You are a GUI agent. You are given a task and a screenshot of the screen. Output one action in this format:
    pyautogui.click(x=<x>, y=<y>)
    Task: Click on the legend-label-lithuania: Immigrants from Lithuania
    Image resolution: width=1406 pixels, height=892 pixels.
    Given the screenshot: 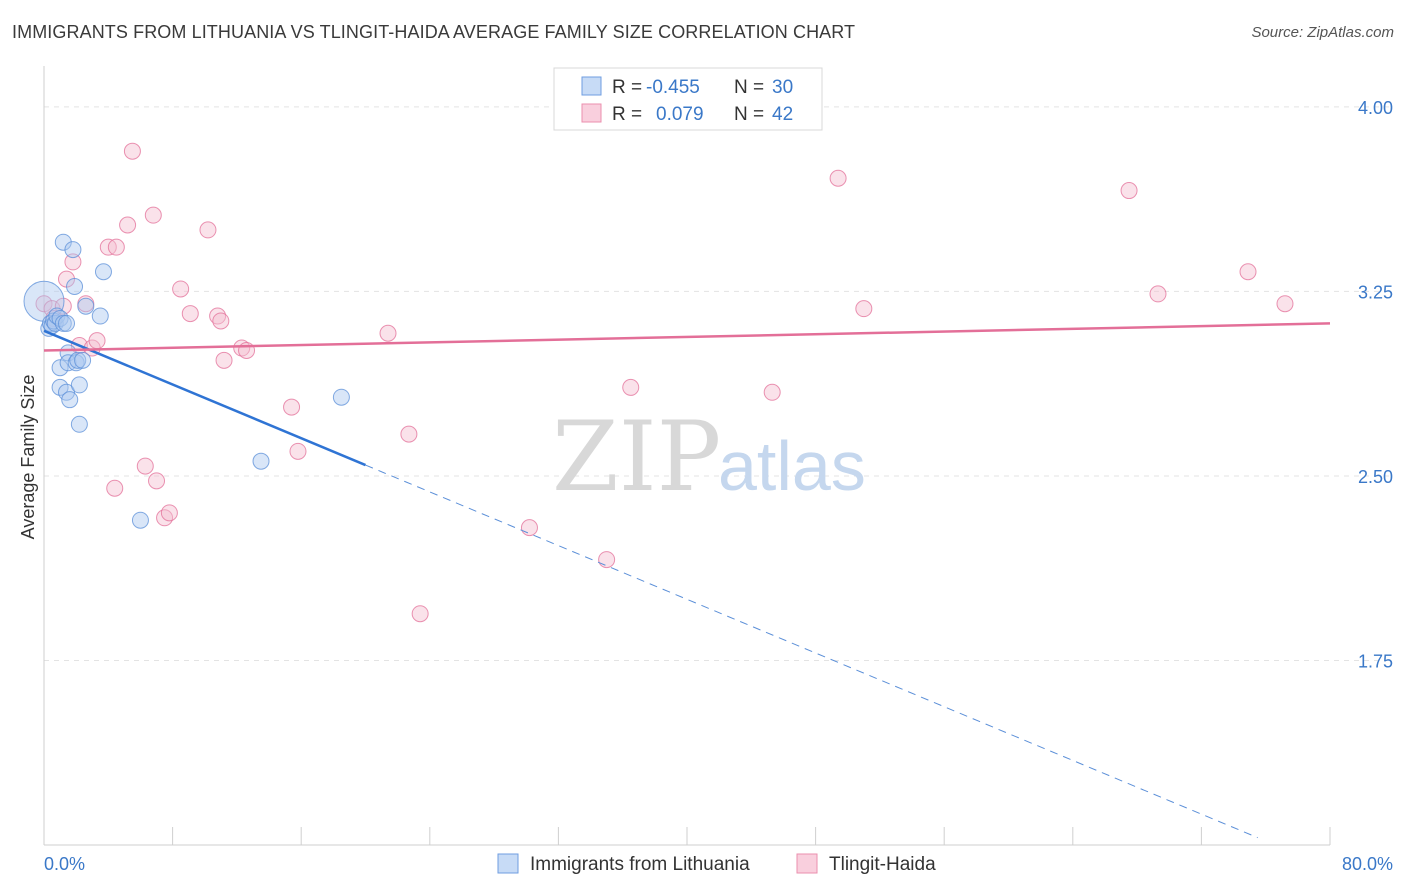 What is the action you would take?
    pyautogui.click(x=640, y=864)
    